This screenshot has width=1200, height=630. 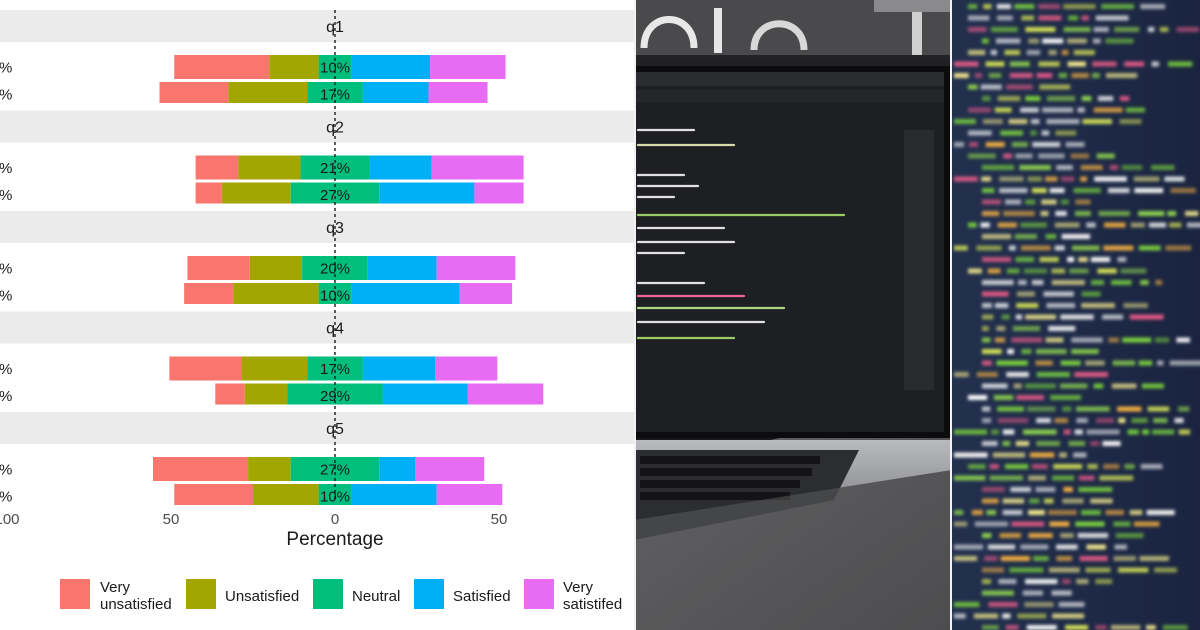 I want to click on x-tick-label: 0, so click(x=335, y=519).